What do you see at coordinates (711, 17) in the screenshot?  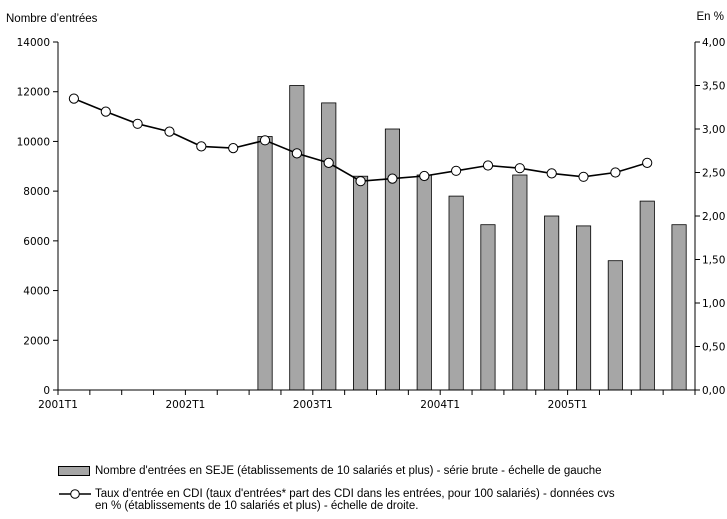 I see `right-axis-title: En %` at bounding box center [711, 17].